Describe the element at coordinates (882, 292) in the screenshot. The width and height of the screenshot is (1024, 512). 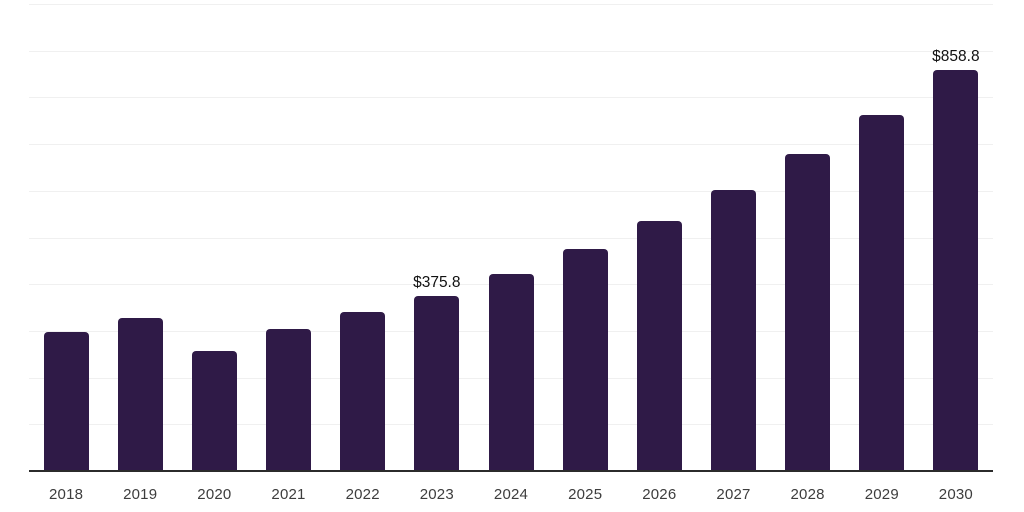
I see `bar-2029` at that location.